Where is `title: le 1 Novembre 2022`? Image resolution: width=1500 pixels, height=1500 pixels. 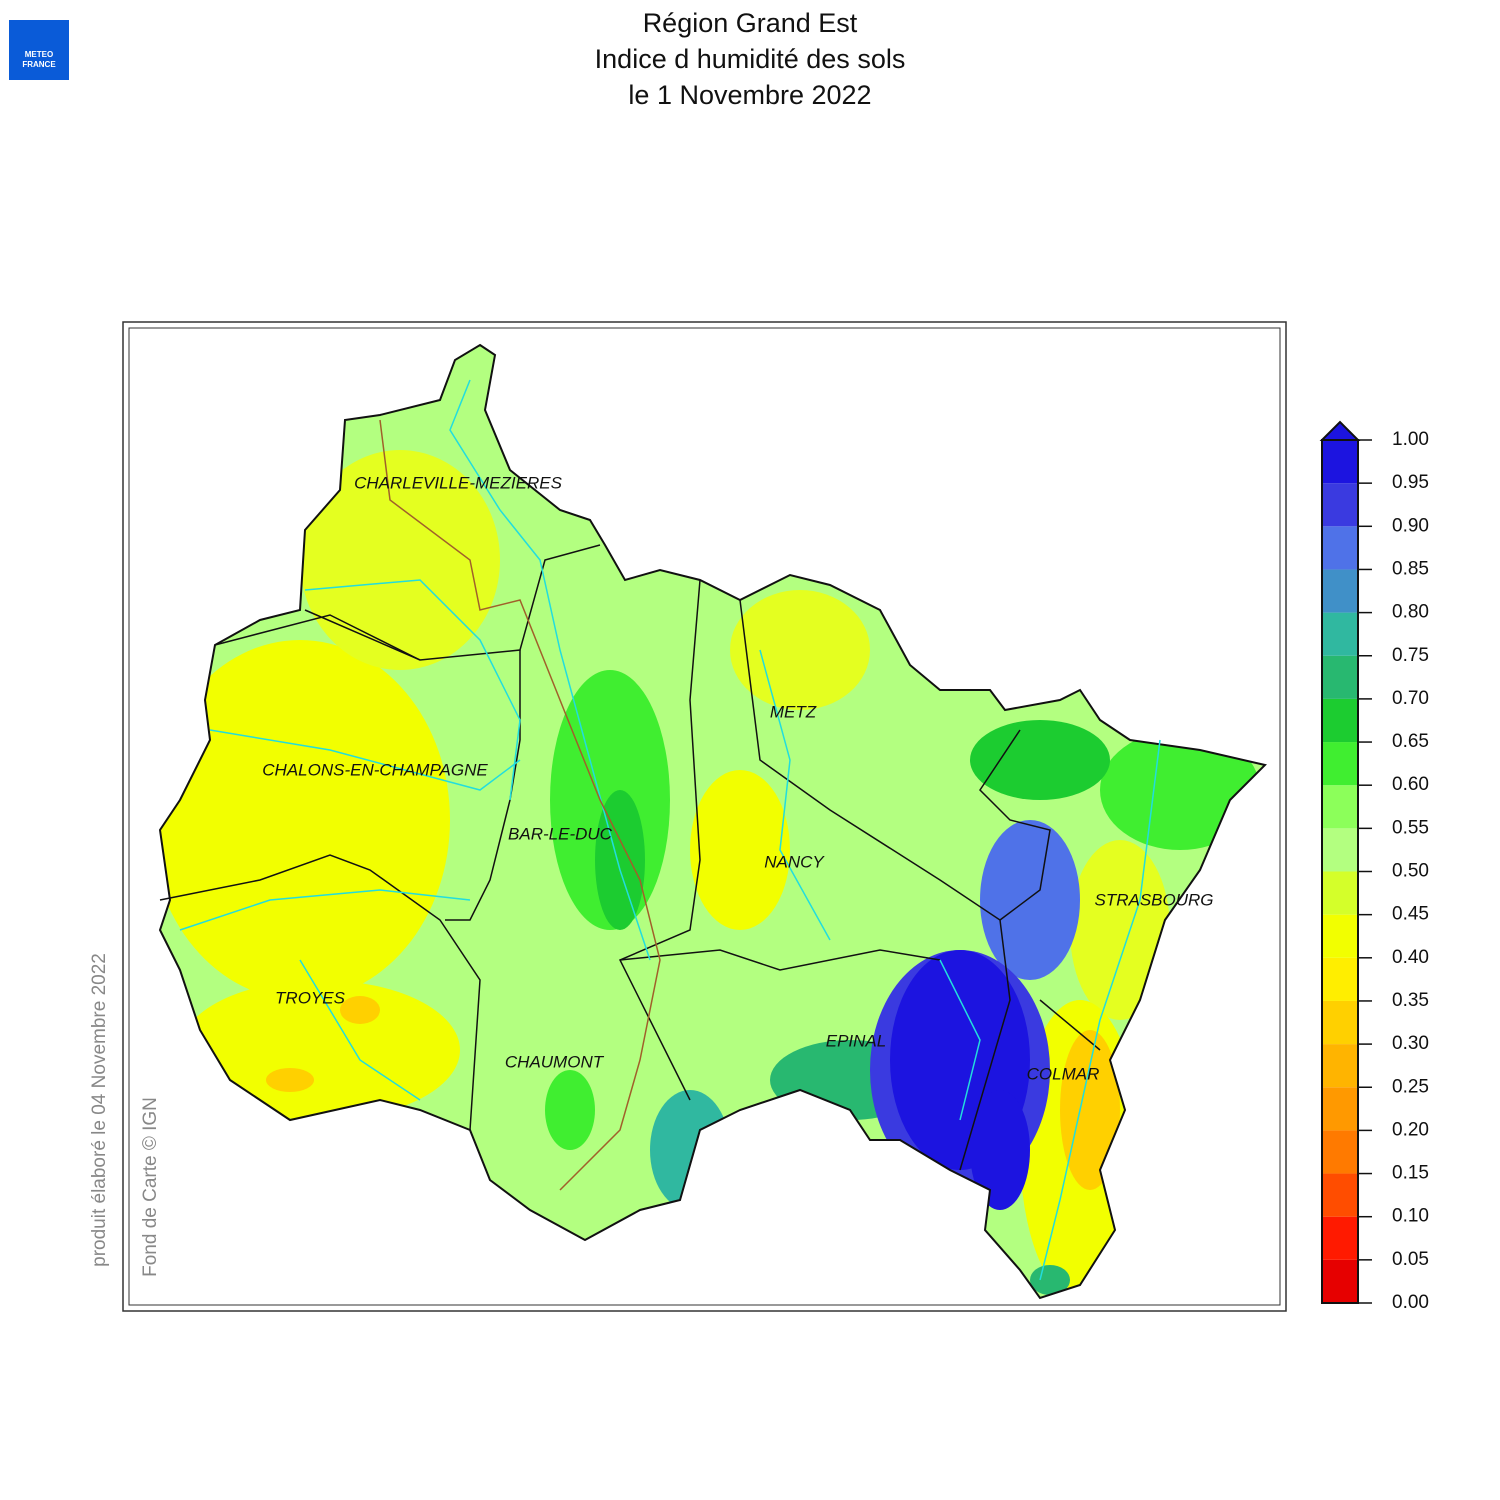
title: le 1 Novembre 2022 is located at coordinates (749, 95).